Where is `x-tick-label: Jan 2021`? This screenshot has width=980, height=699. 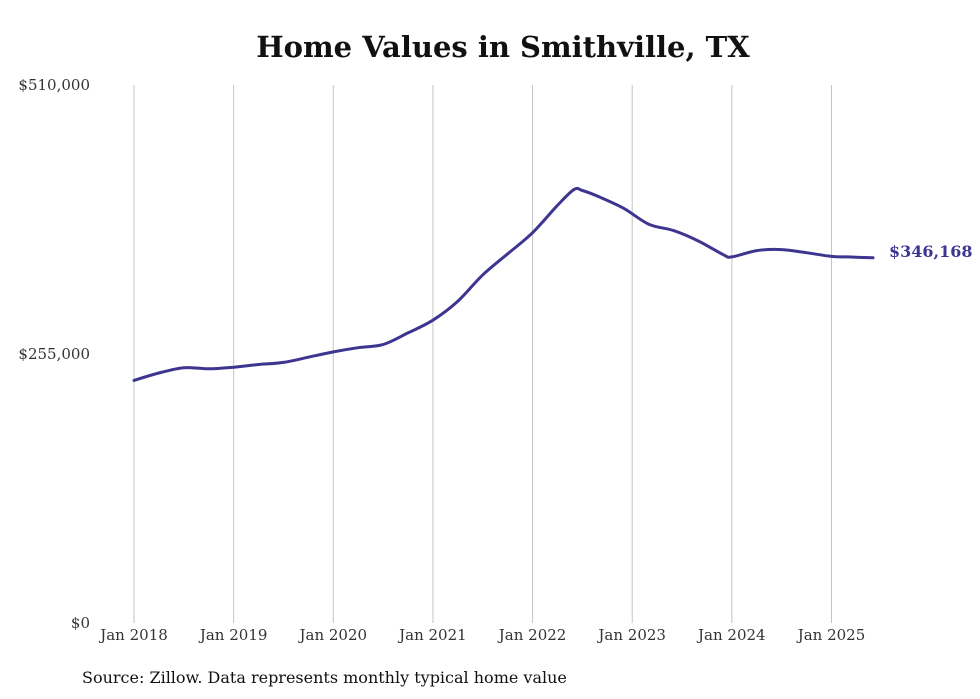
x-tick-label: Jan 2021 is located at coordinates (432, 635).